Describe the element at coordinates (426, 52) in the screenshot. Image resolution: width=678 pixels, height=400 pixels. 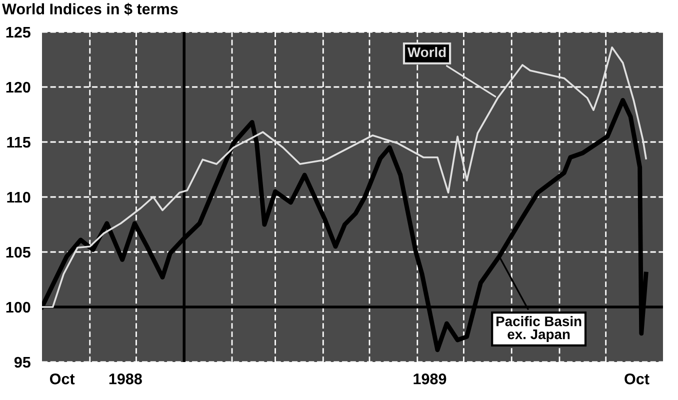
I see `text: World` at that location.